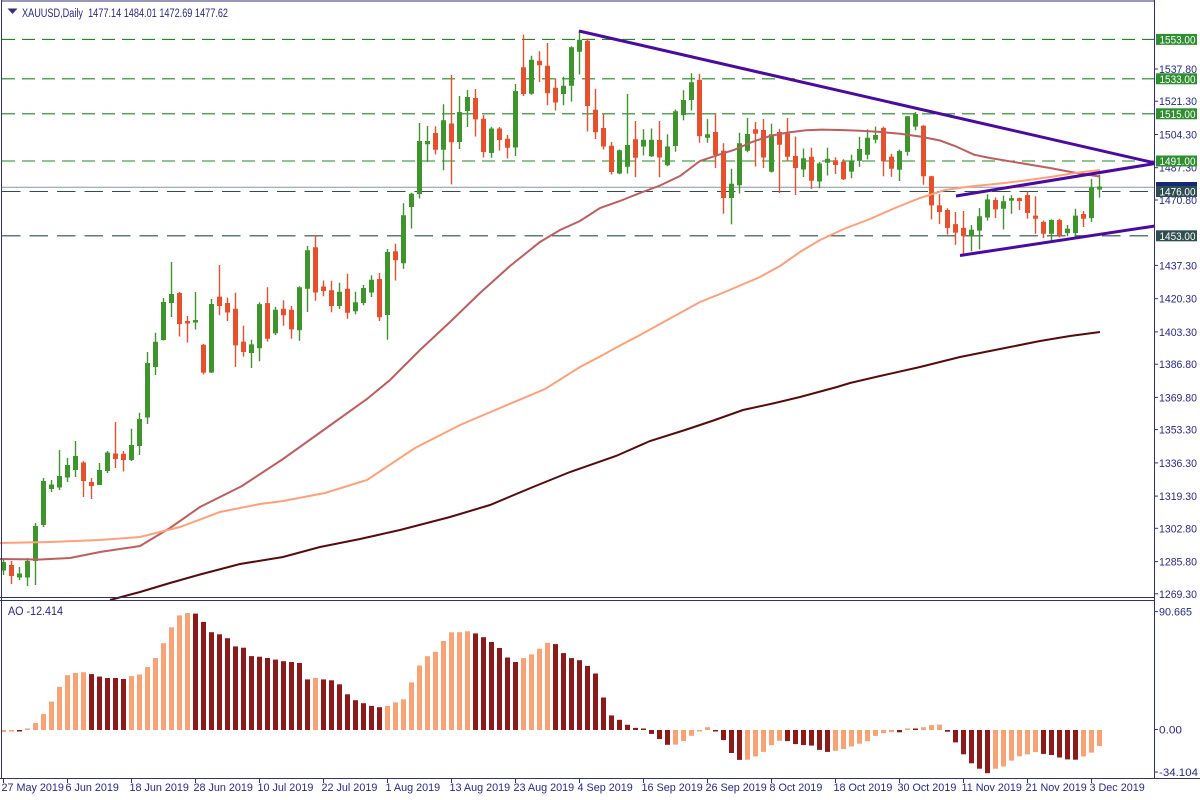  I want to click on svg-text: 1521.30, so click(1178, 102).